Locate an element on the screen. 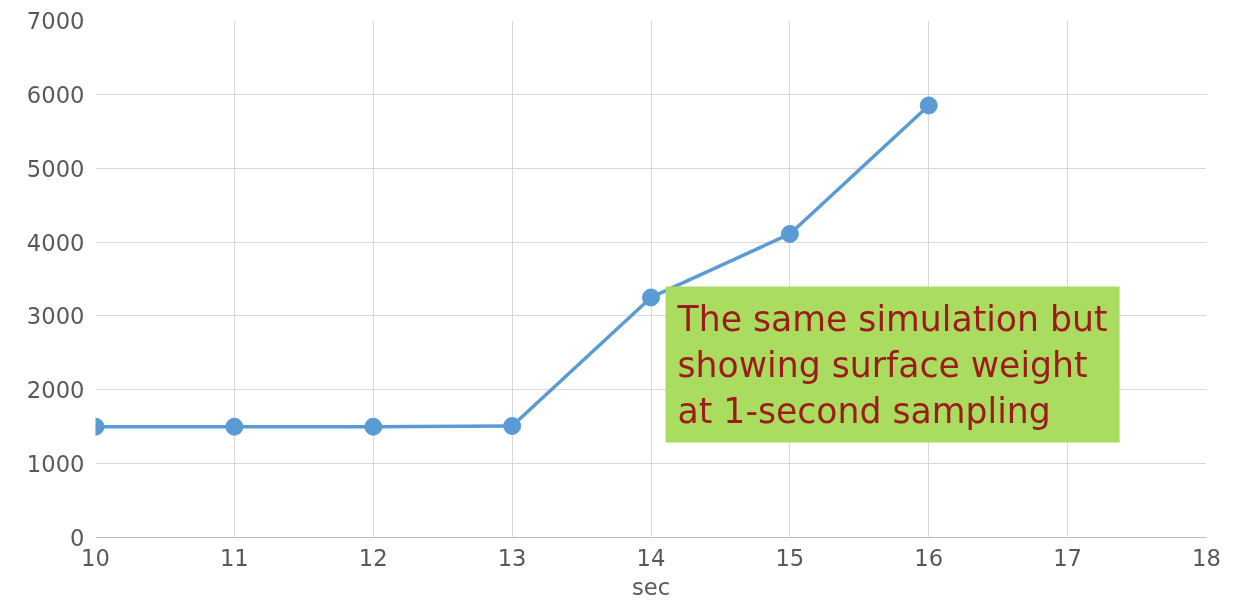 Image resolution: width=1236 pixels, height=602 pixels. y-tick-label: 2000 is located at coordinates (55, 390).